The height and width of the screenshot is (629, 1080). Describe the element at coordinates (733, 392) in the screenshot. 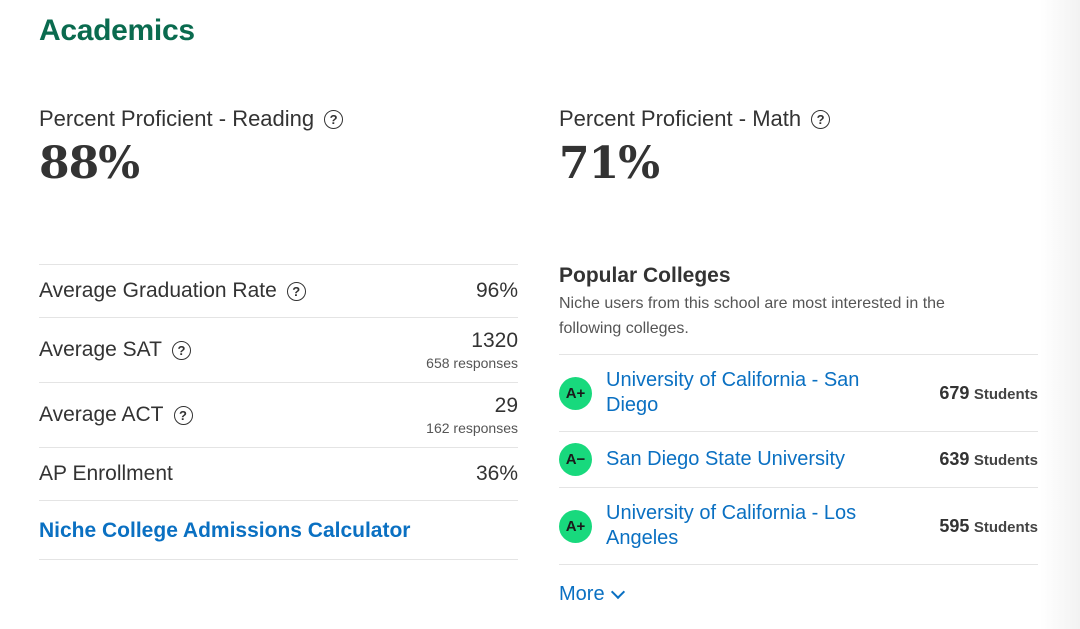

I see `college-name-link: University of California - San Diego` at that location.